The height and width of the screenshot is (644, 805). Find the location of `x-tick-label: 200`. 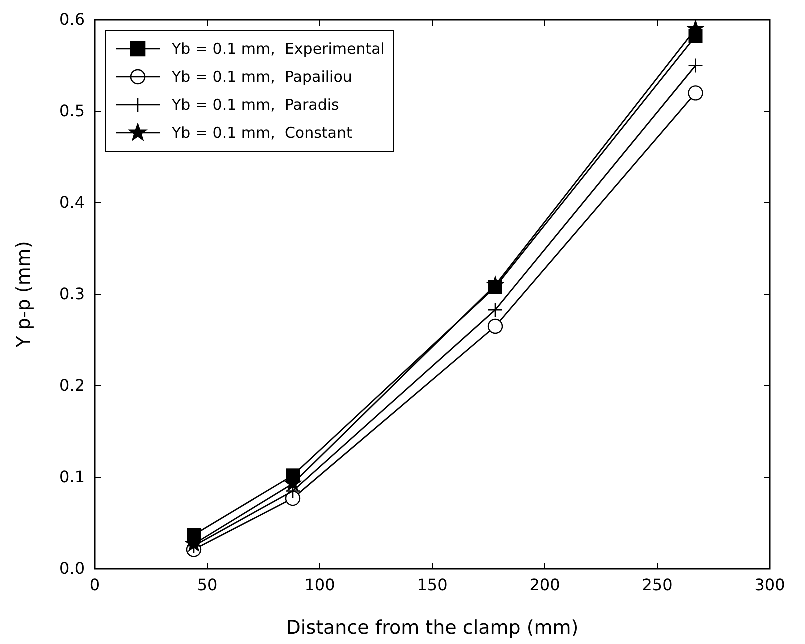

x-tick-label: 200 is located at coordinates (545, 584).